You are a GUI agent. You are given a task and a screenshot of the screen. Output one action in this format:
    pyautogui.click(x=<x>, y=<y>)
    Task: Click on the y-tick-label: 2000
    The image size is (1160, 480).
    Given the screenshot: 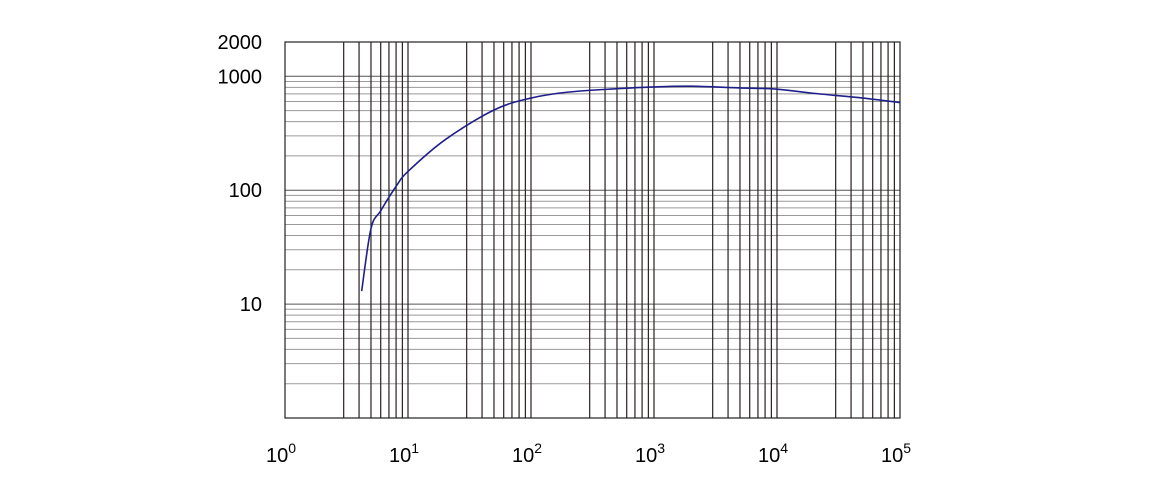 What is the action you would take?
    pyautogui.click(x=240, y=43)
    